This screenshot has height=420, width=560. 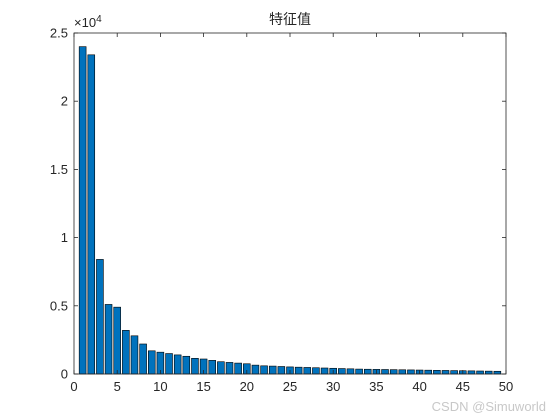 What do you see at coordinates (59, 305) in the screenshot?
I see `y-tick-label: 0.5` at bounding box center [59, 305].